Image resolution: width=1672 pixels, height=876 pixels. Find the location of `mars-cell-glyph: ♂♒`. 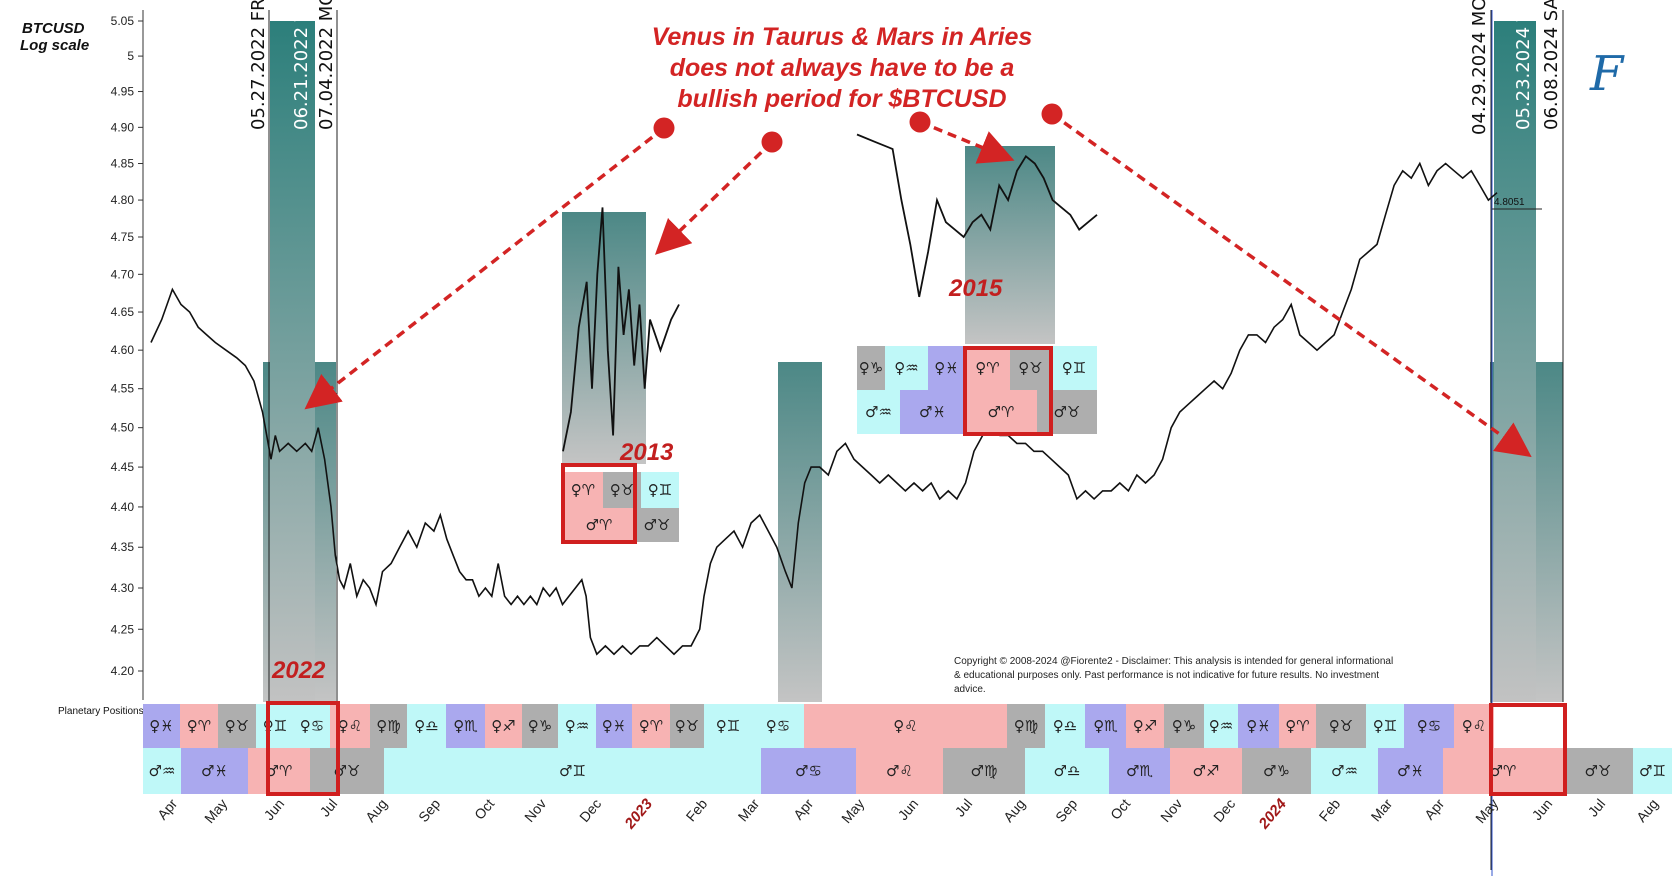

mars-cell-glyph: ♂♒ is located at coordinates (1344, 771).